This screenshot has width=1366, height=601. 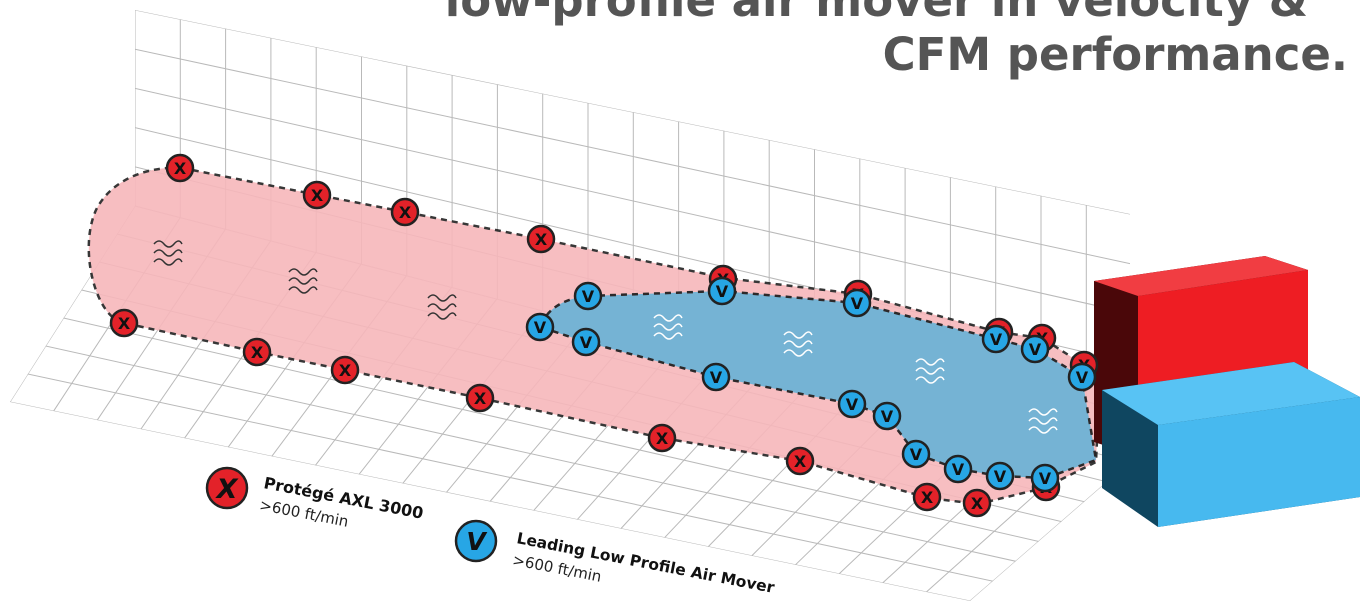 I want to click on headline-line-1: low-profile air mover in velocity &, so click(x=876, y=13).